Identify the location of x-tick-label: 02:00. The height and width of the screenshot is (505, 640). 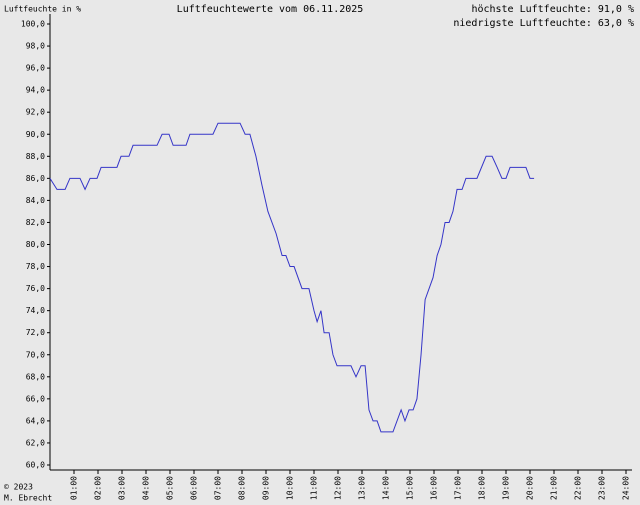
(98, 488).